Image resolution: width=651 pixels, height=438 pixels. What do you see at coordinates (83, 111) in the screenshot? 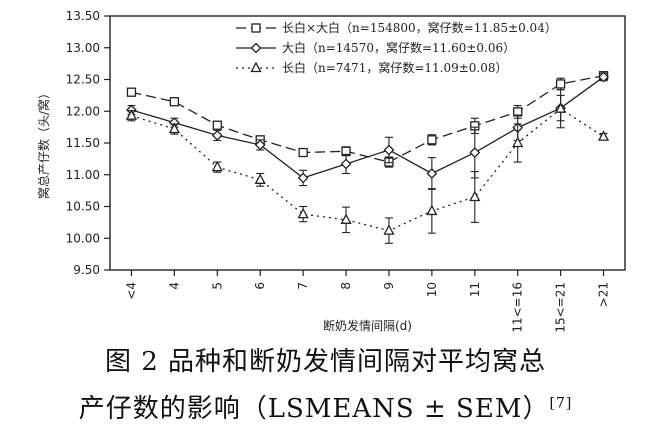
I see `y-tick-label-5: 12.00` at bounding box center [83, 111].